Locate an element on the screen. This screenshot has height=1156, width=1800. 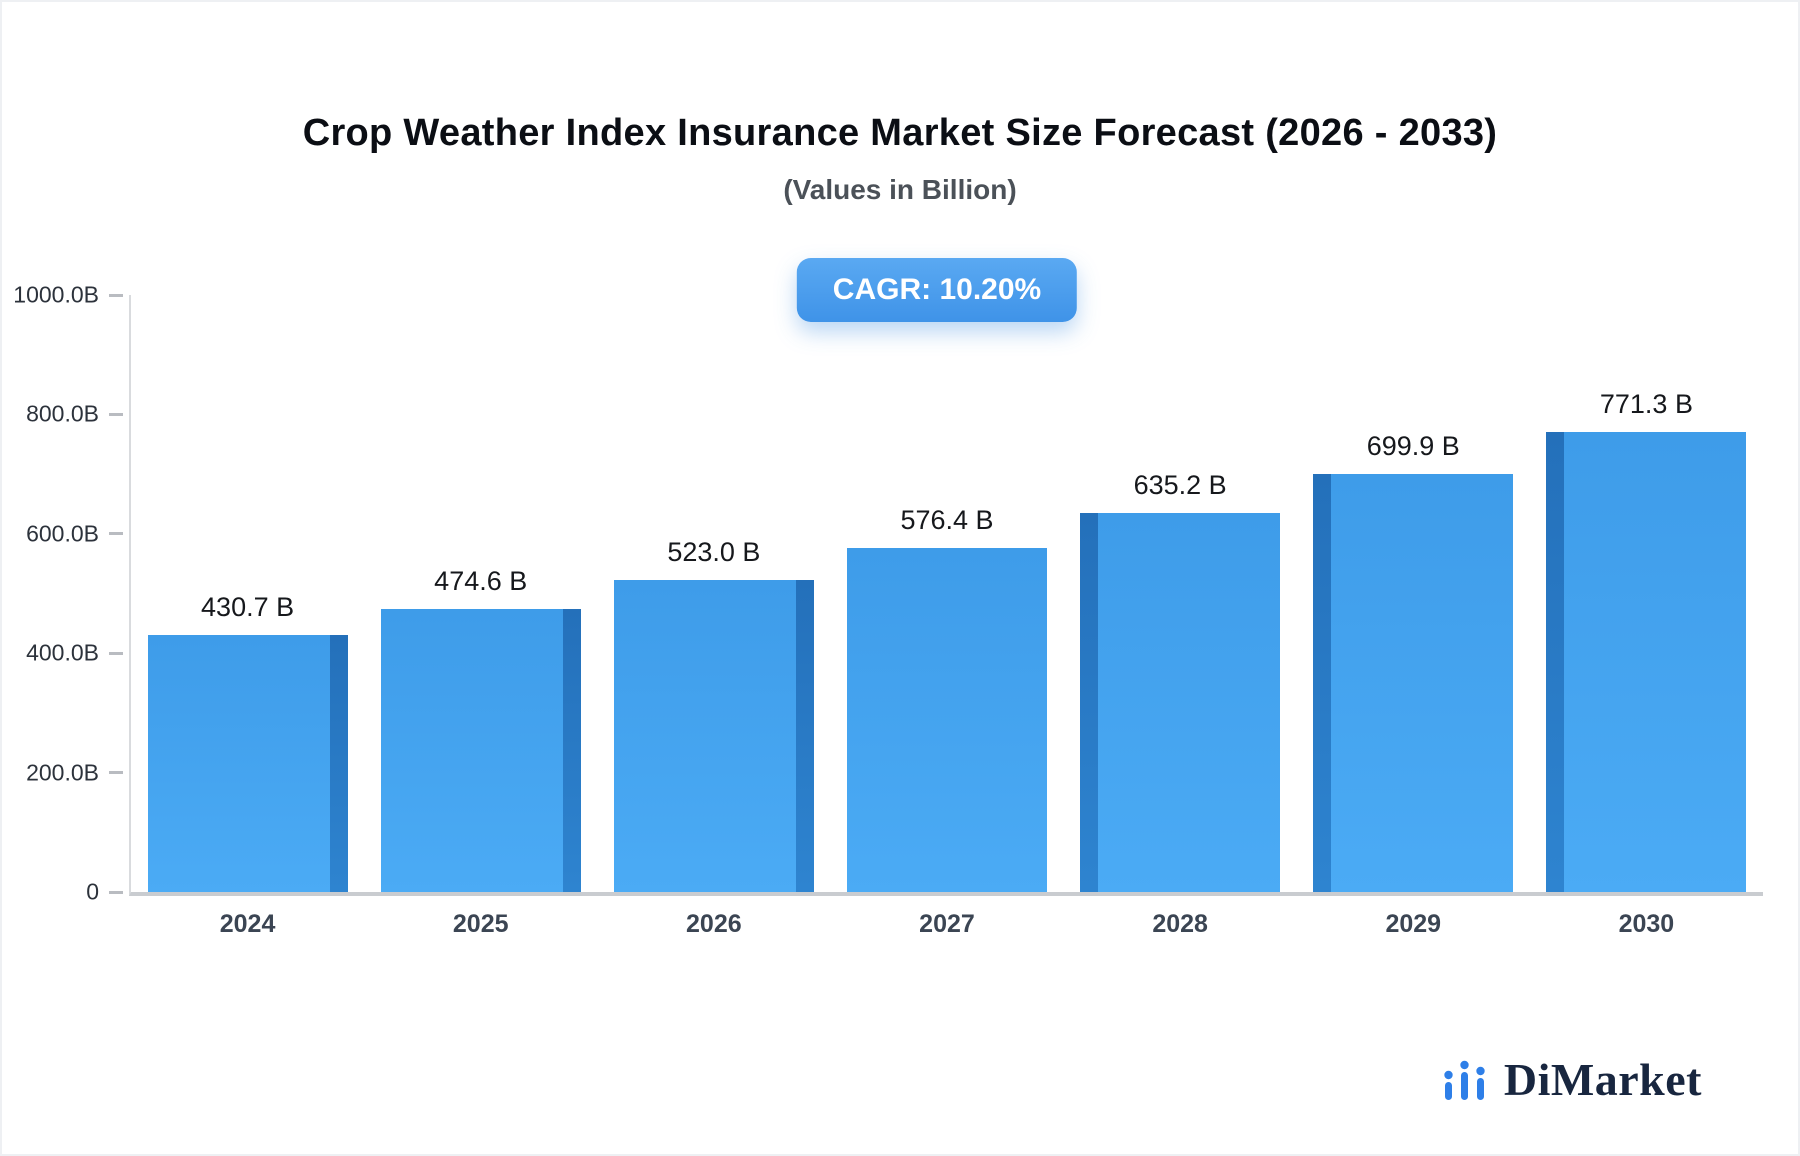
bar-group: 474.6 B is located at coordinates (480, 593).